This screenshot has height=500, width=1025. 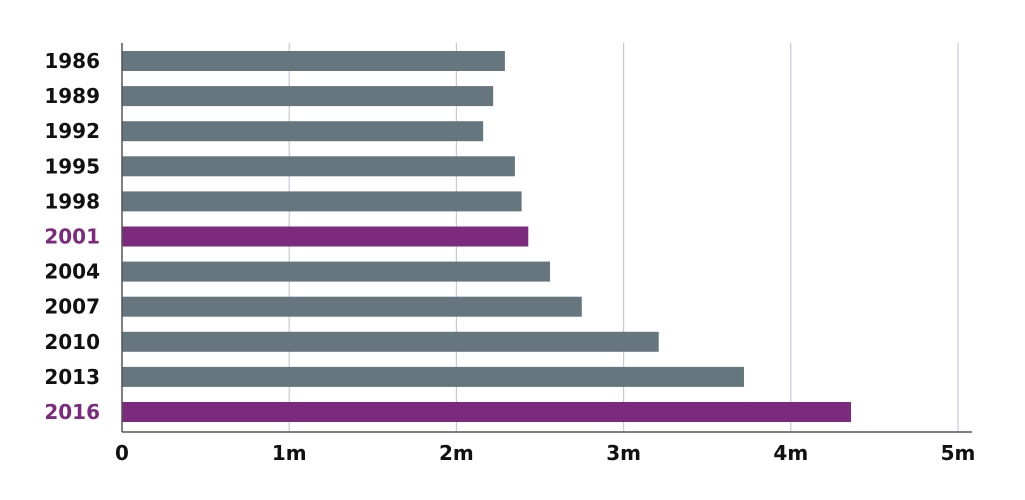 What do you see at coordinates (336, 271) in the screenshot?
I see `bar-2004` at bounding box center [336, 271].